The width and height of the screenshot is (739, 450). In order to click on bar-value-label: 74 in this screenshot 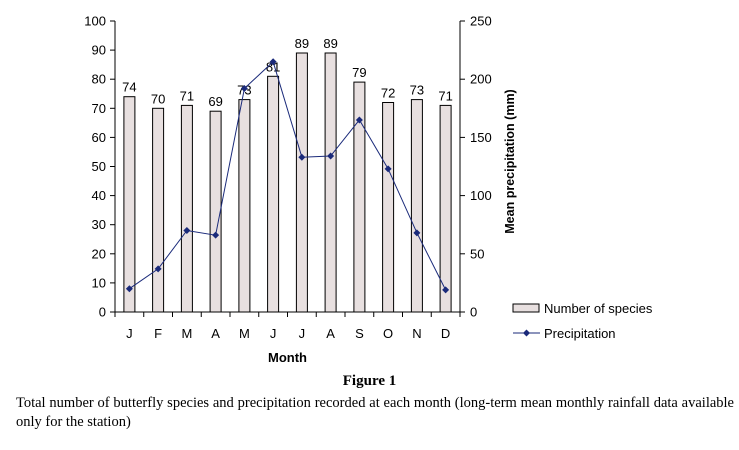, I will do `click(129, 87)`.